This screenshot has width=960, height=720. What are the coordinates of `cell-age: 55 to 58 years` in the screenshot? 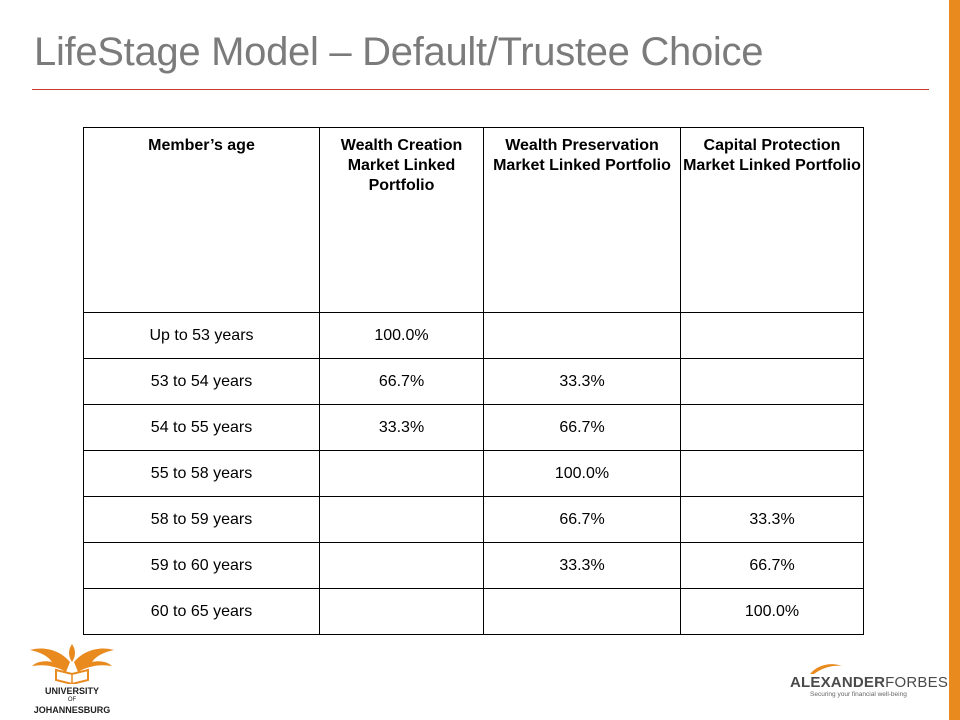 It's located at (201, 473).